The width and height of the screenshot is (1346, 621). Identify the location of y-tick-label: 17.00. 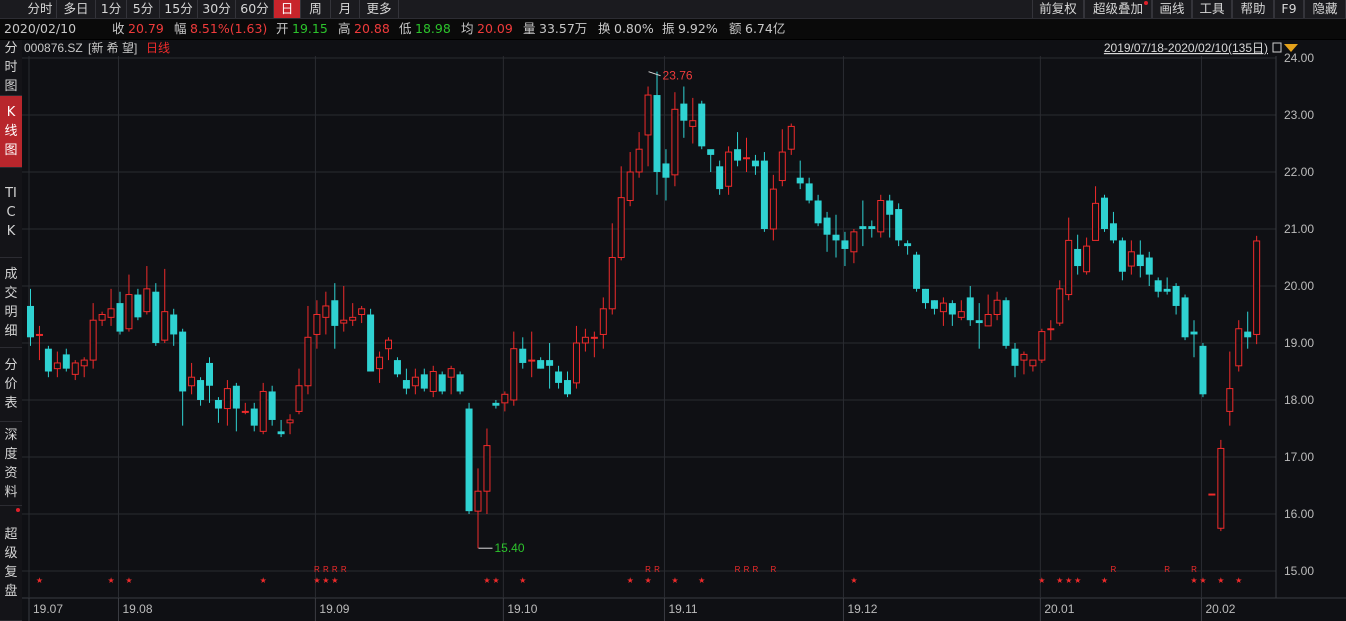
(1299, 457).